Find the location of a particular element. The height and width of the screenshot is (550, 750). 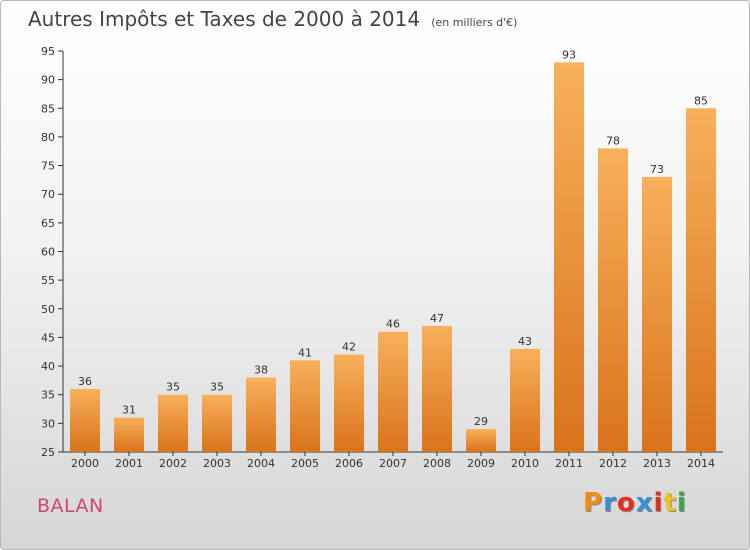

y-tick-label: 75 is located at coordinates (48, 166).